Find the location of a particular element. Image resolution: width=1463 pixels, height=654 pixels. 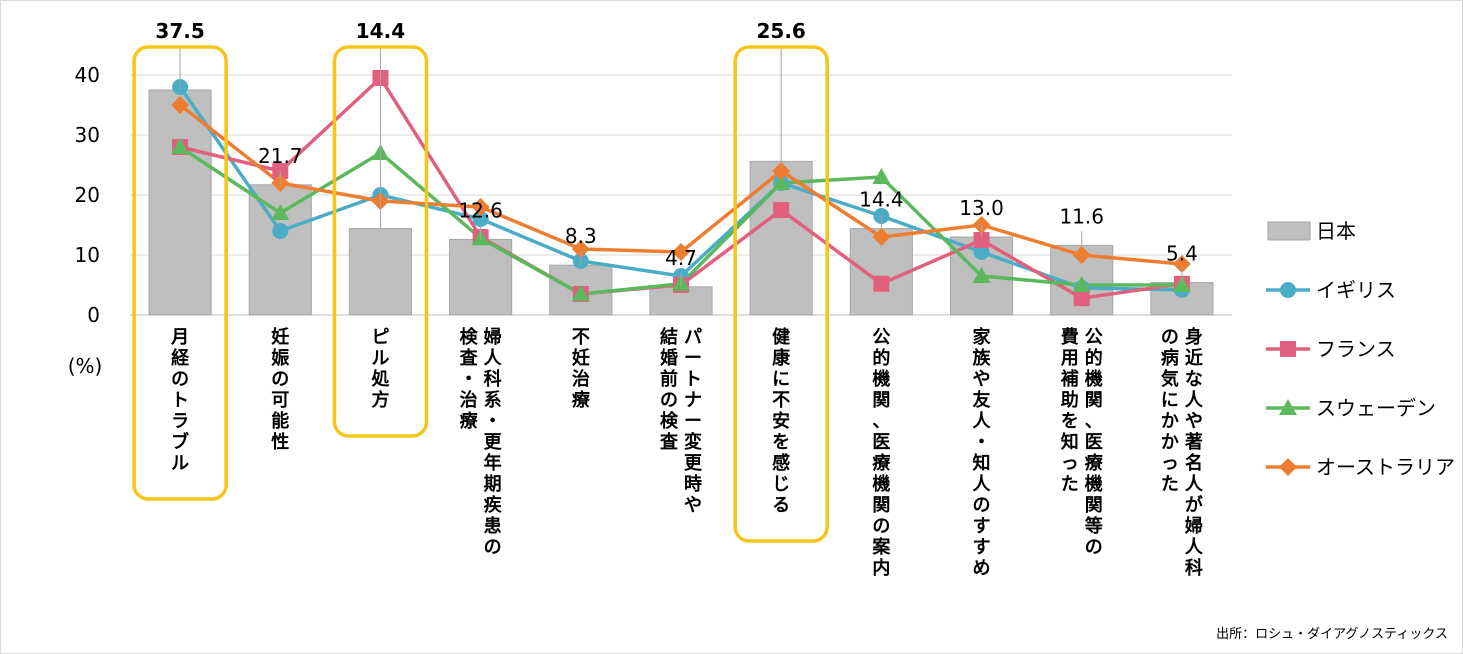

y-tick-label: 0 is located at coordinates (93, 315).